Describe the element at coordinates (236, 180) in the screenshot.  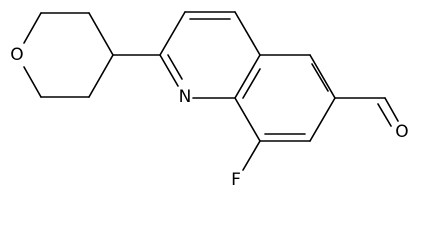
I see `atom-label: F` at that location.